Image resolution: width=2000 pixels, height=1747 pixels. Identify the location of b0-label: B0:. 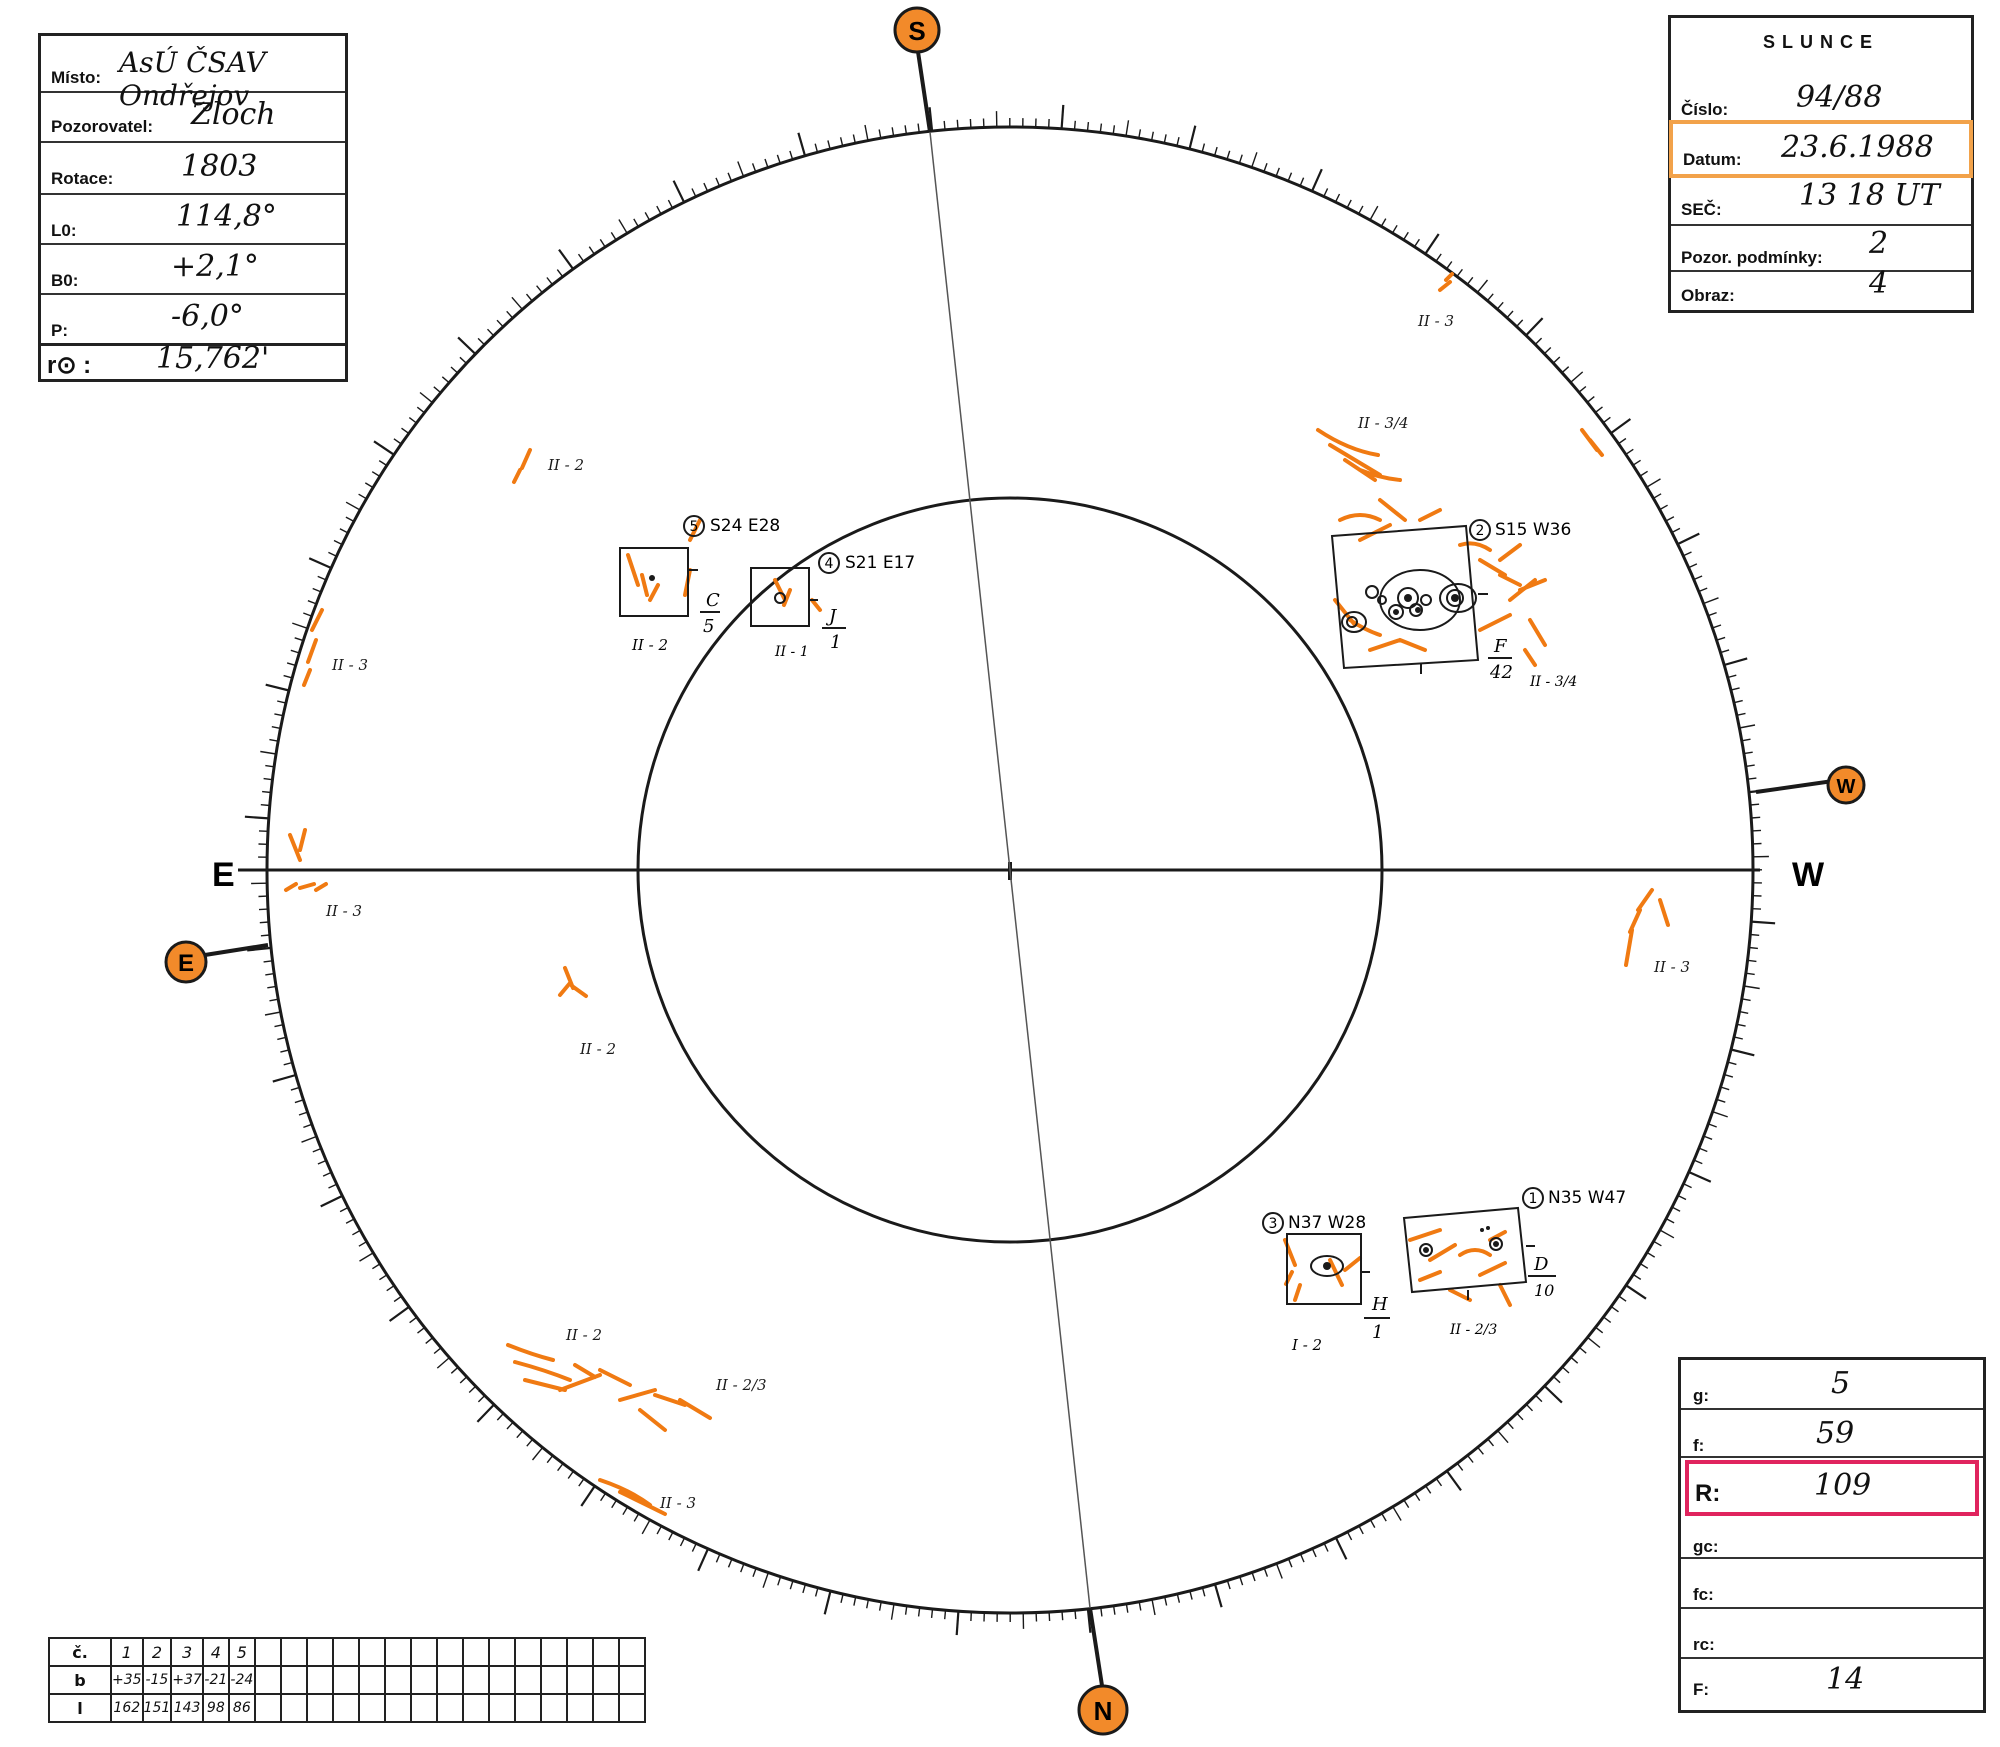
(65, 280).